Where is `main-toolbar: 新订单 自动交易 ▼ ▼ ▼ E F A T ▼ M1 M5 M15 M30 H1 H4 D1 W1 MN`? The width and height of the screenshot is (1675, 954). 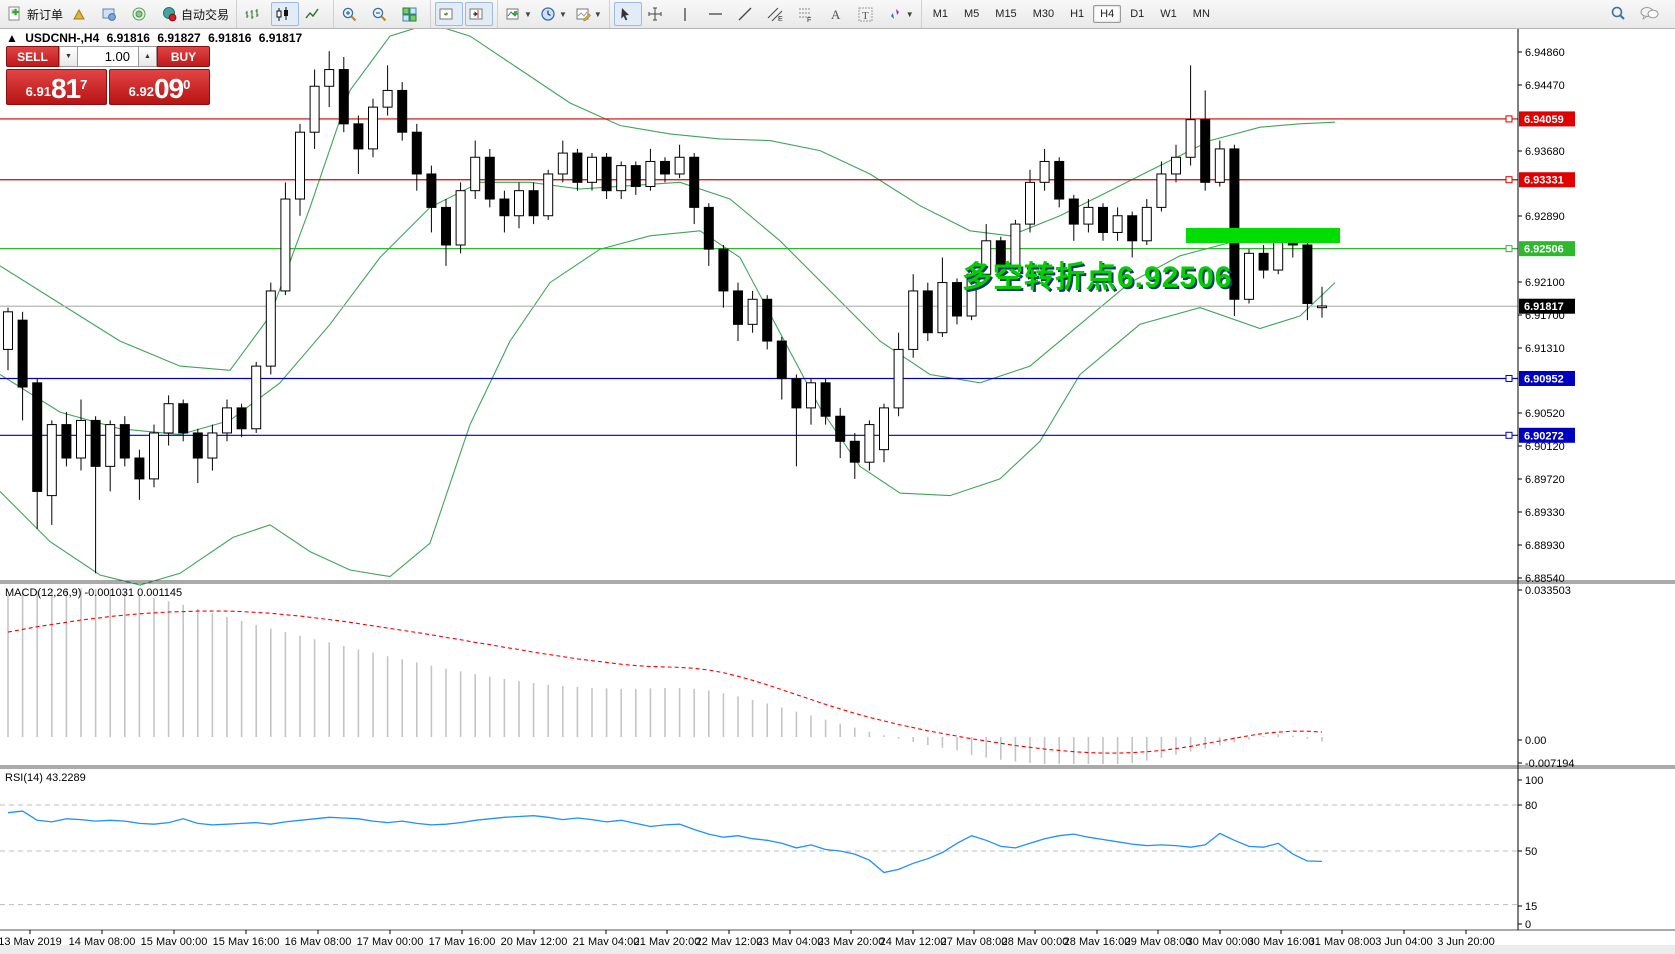 main-toolbar: 新订单 自动交易 ▼ ▼ ▼ E F A T ▼ M1 M5 M15 M30 H1 H4 D1 W1 MN is located at coordinates (837, 14).